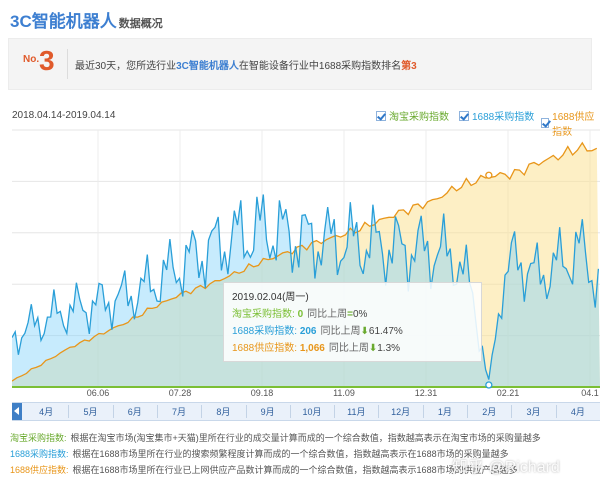 The image size is (600, 485). I want to click on legend-1688-purchase: 1688采购指数, so click(496, 115).